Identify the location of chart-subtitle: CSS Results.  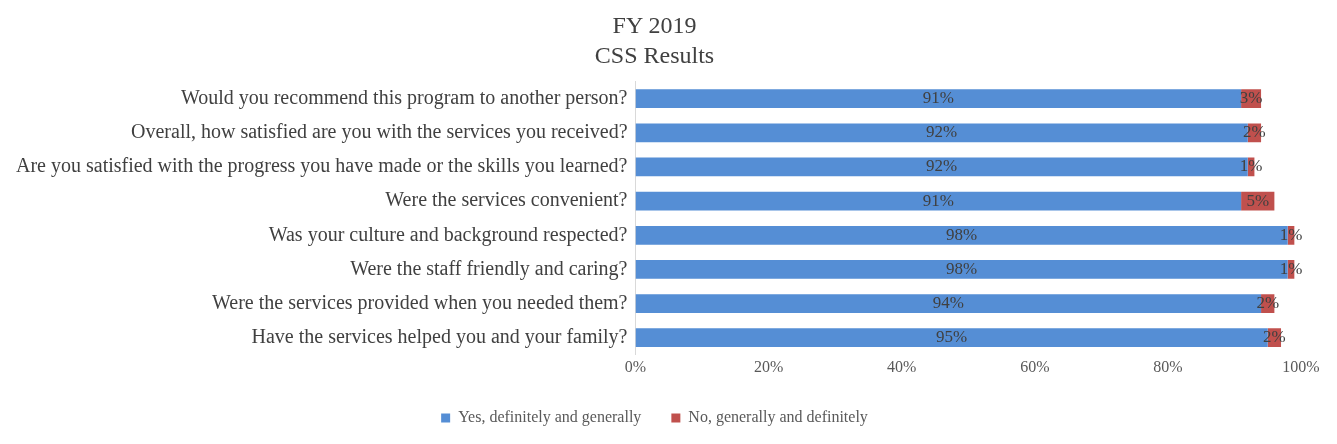
(654, 55).